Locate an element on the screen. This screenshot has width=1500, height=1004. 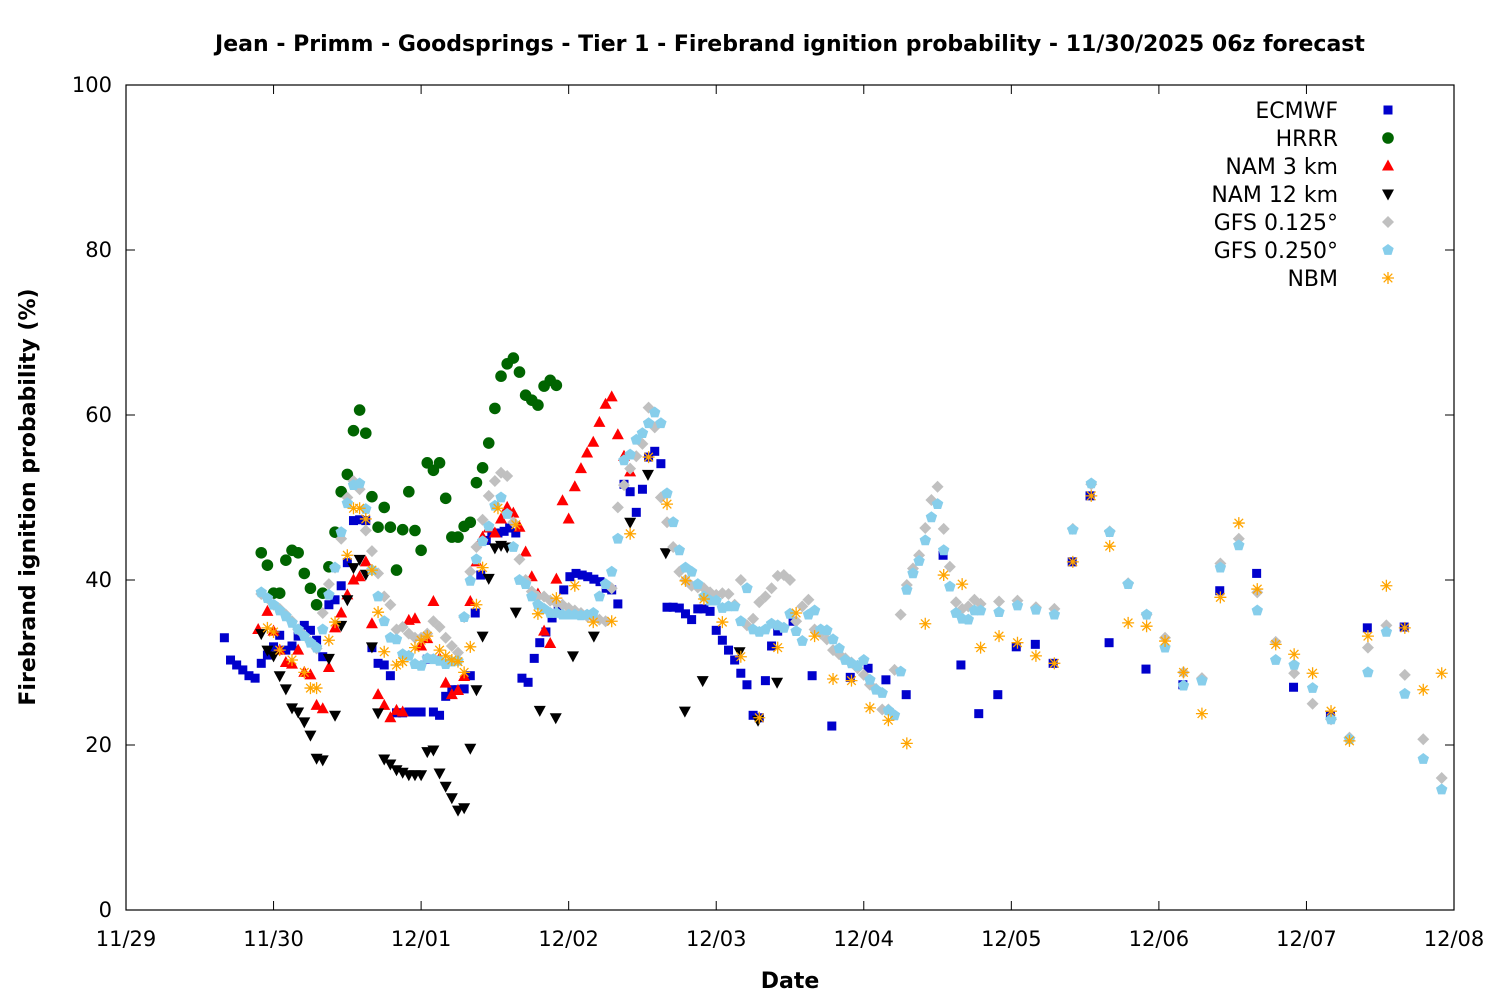
x-tick-label: 12/07 is located at coordinates (1306, 939).